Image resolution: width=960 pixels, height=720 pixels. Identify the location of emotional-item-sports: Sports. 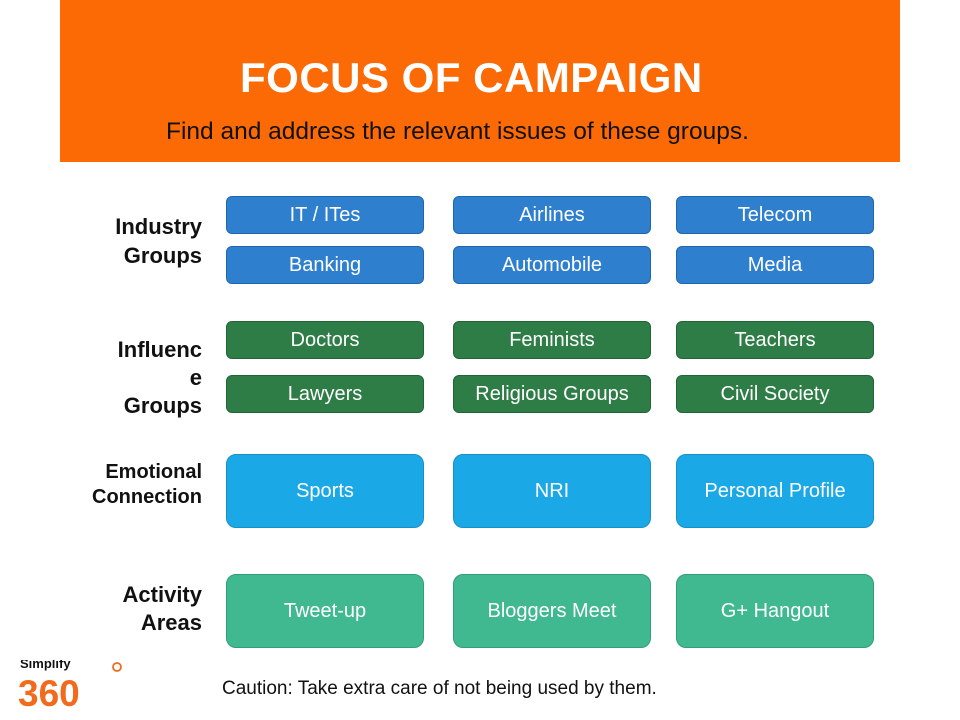
(325, 491).